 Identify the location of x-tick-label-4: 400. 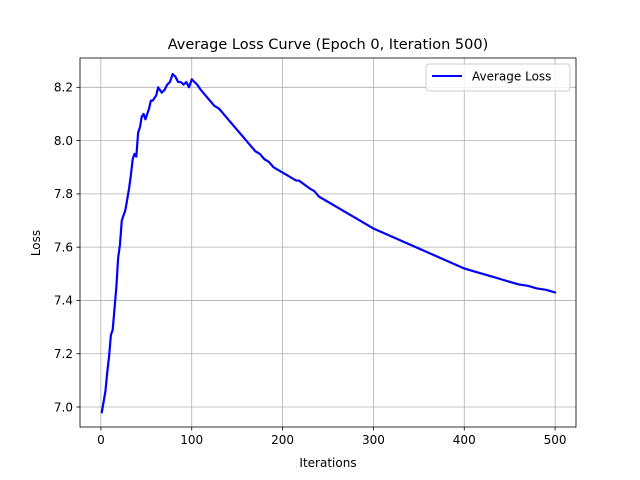
(464, 440).